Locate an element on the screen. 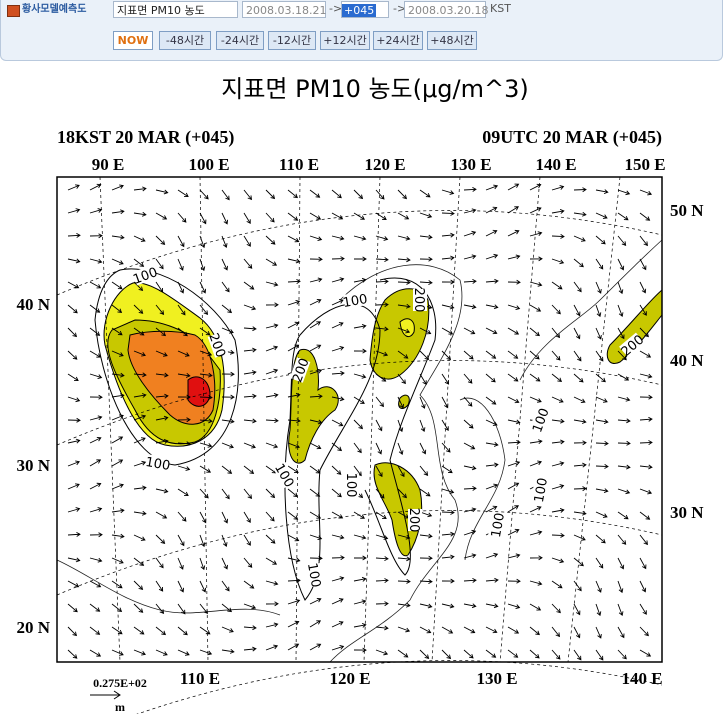  contour-label-bg is located at coordinates (352, 485).